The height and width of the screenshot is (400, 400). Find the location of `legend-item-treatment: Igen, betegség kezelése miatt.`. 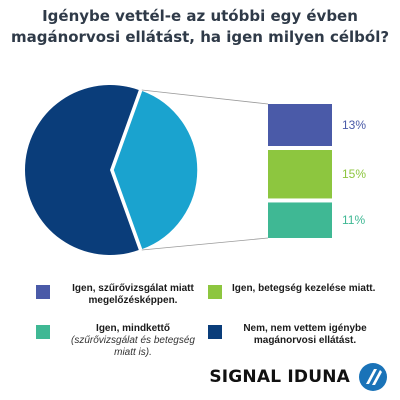

legend-item-treatment: Igen, betegség kezelése miatt. is located at coordinates (293, 291).